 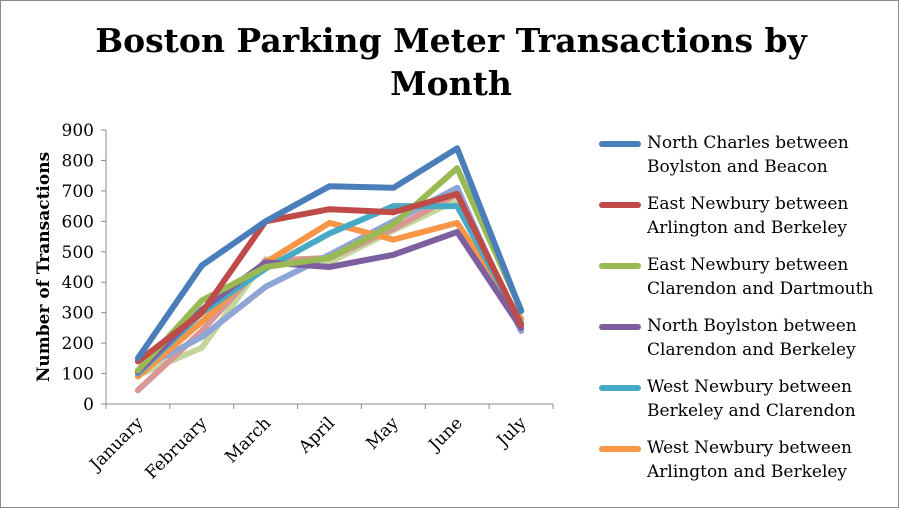 What do you see at coordinates (248, 440) in the screenshot?
I see `x-tick-label: March` at bounding box center [248, 440].